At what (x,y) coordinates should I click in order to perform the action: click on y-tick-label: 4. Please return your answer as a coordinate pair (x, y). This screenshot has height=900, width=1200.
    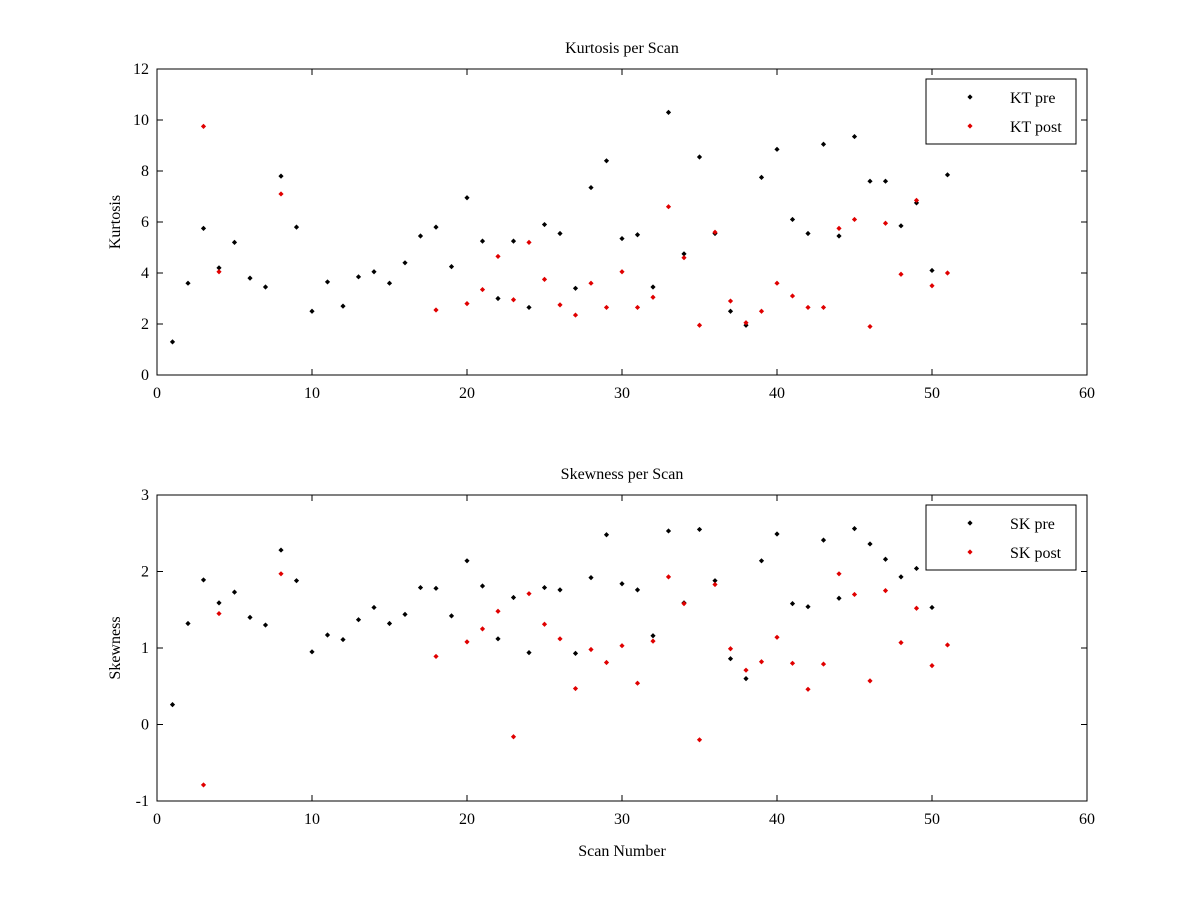
    Looking at the image, I should click on (145, 273).